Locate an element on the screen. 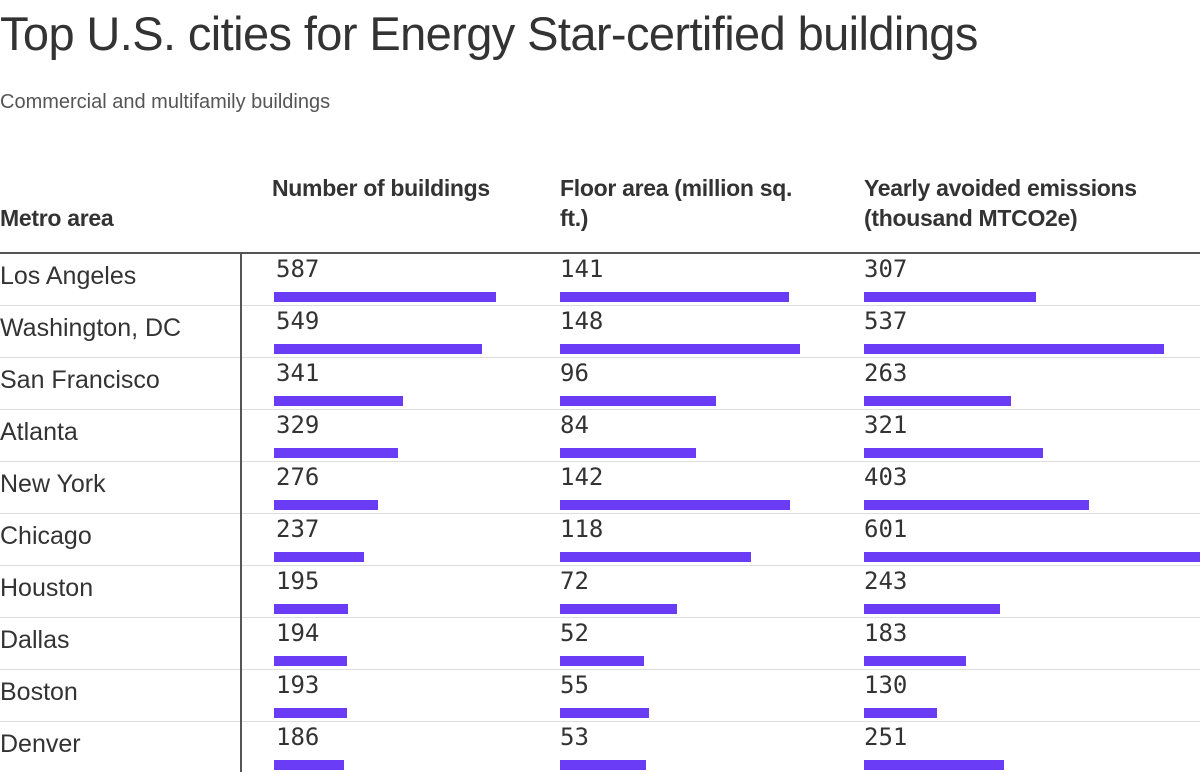 The height and width of the screenshot is (774, 1200). buildings-value: 195 is located at coordinates (298, 581).